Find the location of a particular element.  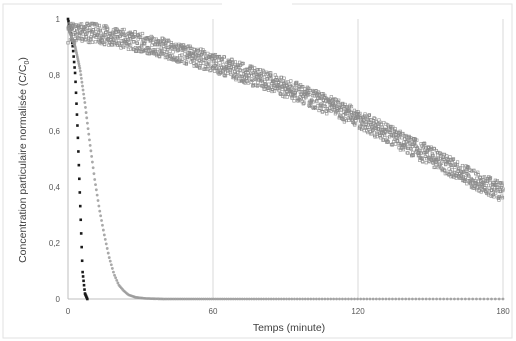

x-tick-label: 60 is located at coordinates (213, 311).